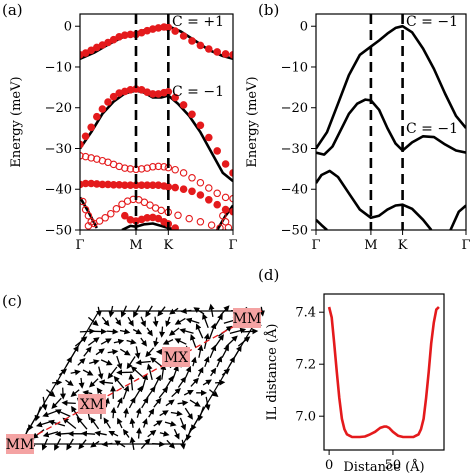  I want to click on y-tick-label: −10, so click(58, 67).